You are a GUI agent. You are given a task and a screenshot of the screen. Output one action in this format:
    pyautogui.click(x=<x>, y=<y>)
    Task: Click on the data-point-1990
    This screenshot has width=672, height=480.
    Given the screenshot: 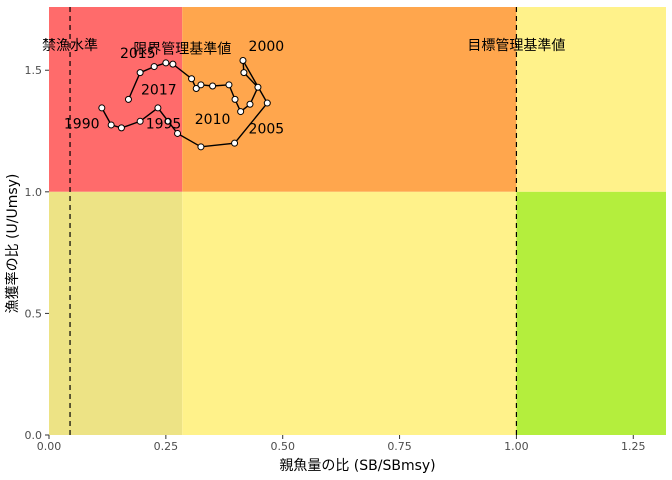 What is the action you would take?
    pyautogui.click(x=102, y=108)
    